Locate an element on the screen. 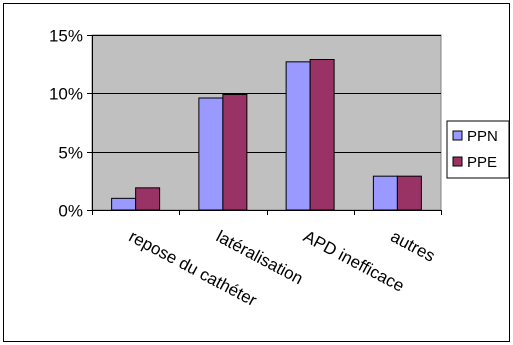  x-category-label: autres is located at coordinates (412, 246).